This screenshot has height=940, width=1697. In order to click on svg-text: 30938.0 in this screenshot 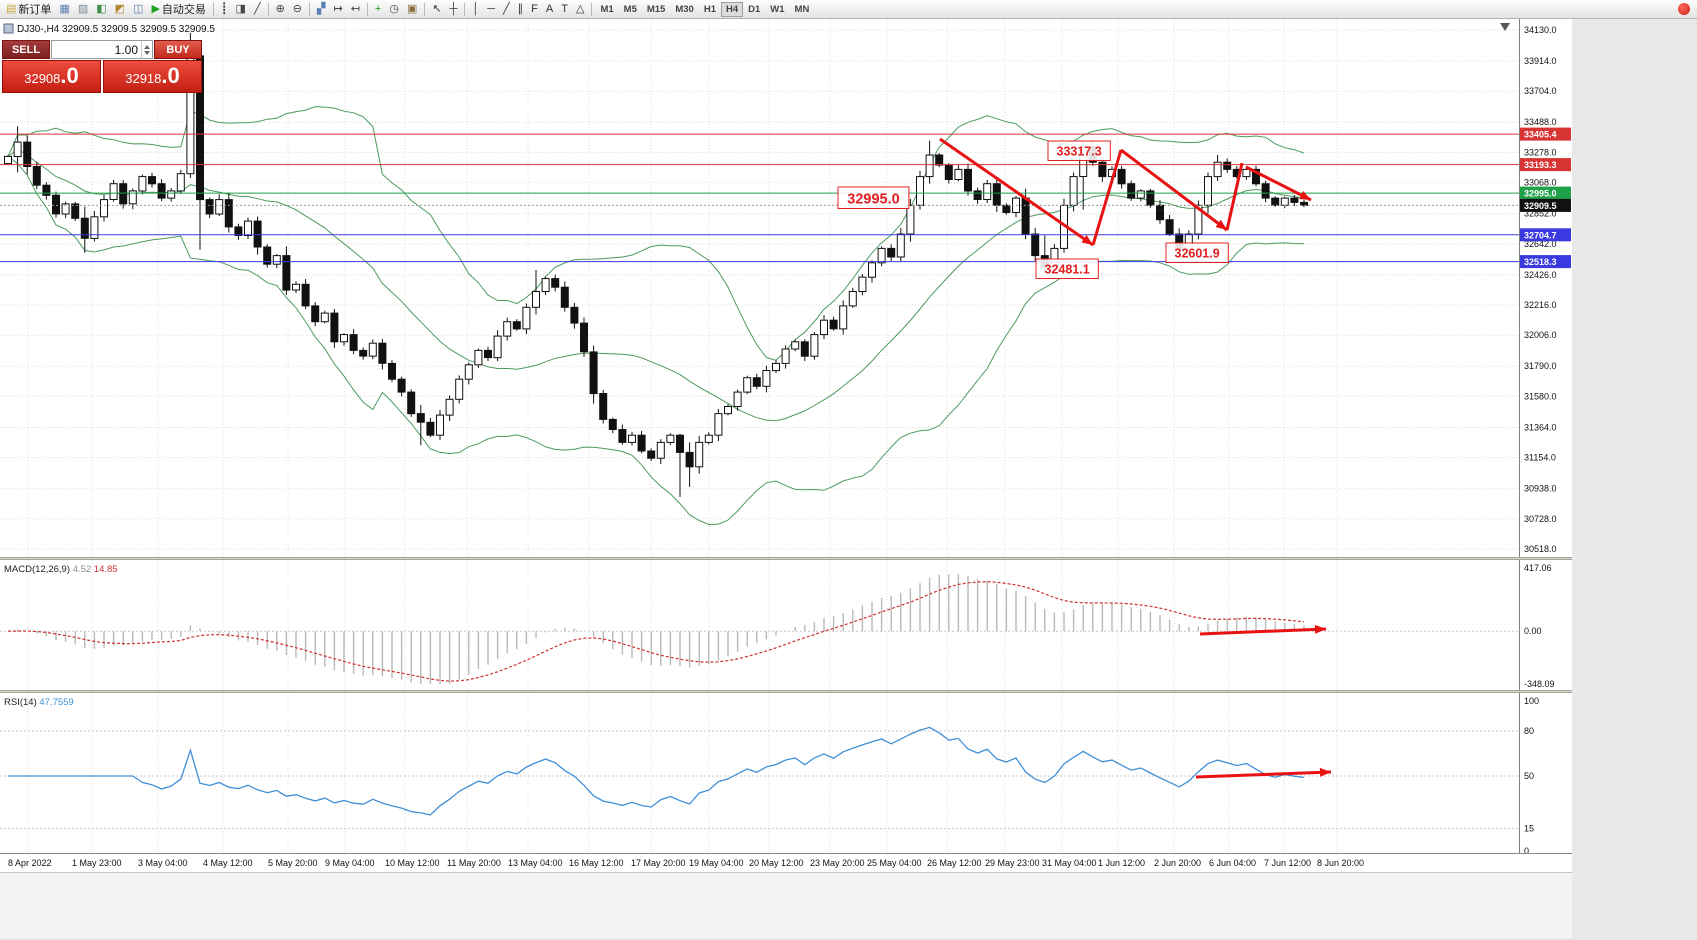, I will do `click(1540, 489)`.